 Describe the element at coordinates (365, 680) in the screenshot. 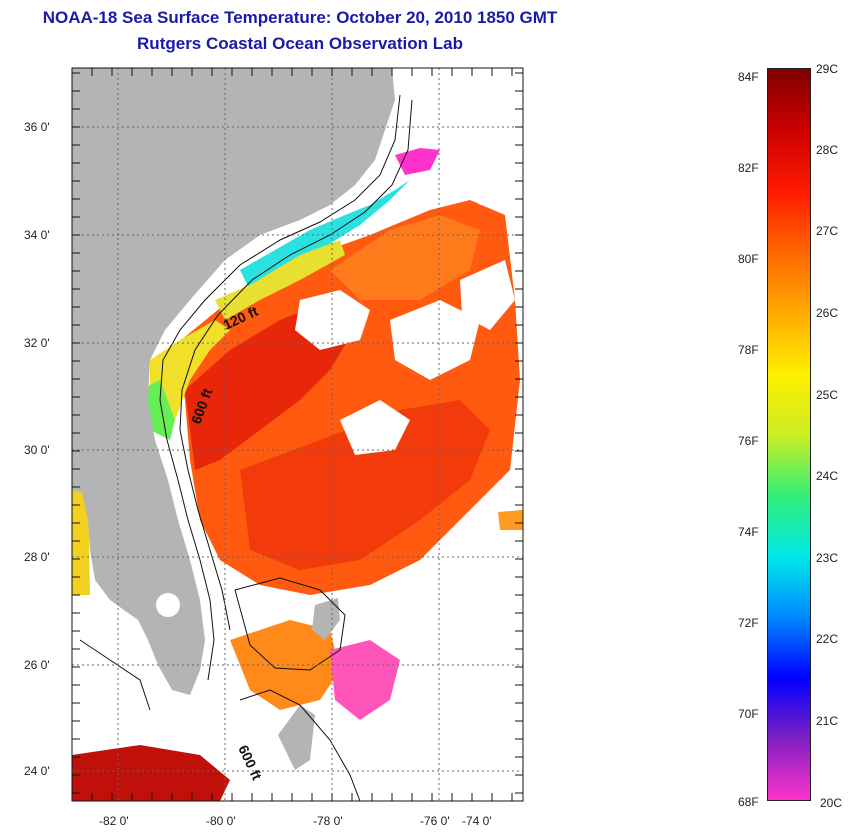

I see `sst-bahamas-mix` at that location.